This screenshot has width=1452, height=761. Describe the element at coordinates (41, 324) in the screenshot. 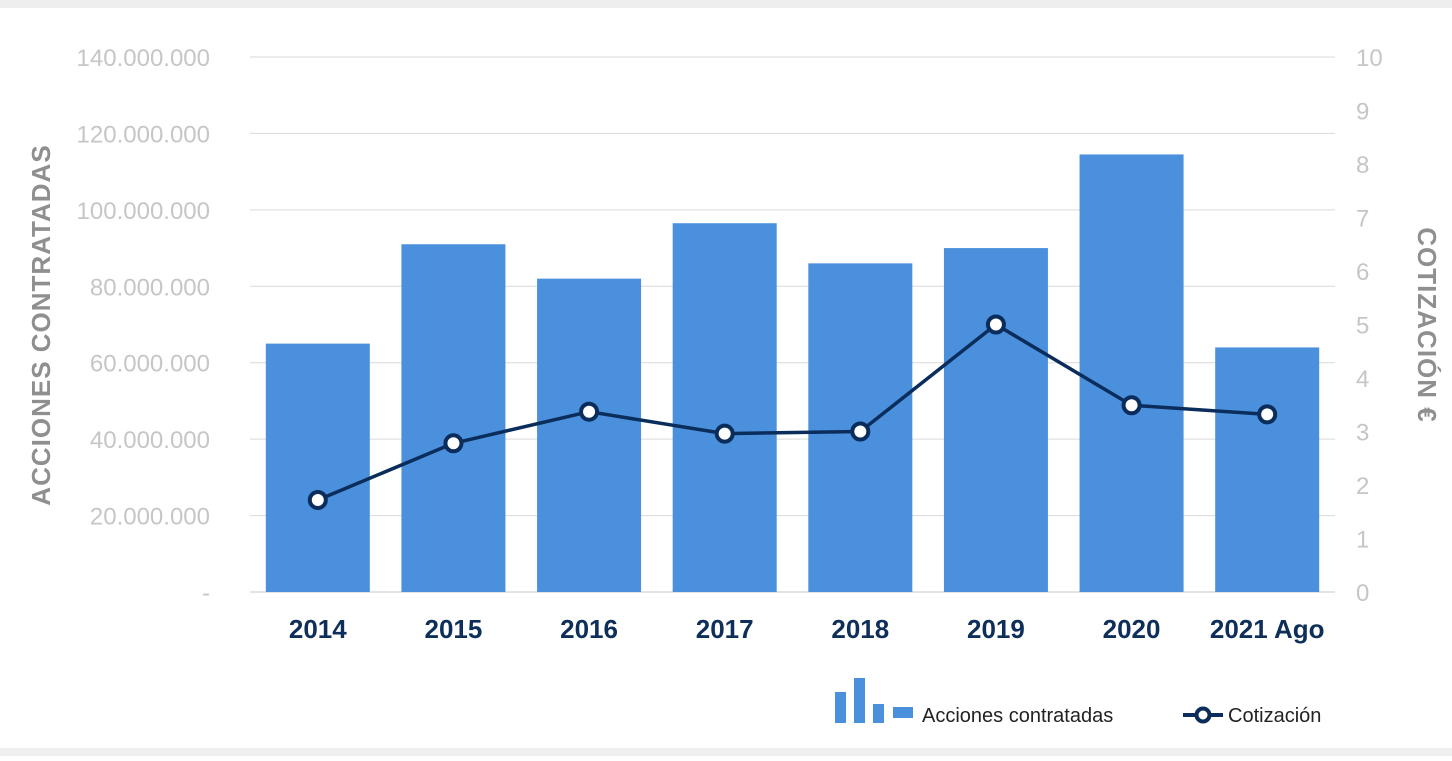

I see `y-axis-title: ACCIONES CONTRATADAS` at that location.